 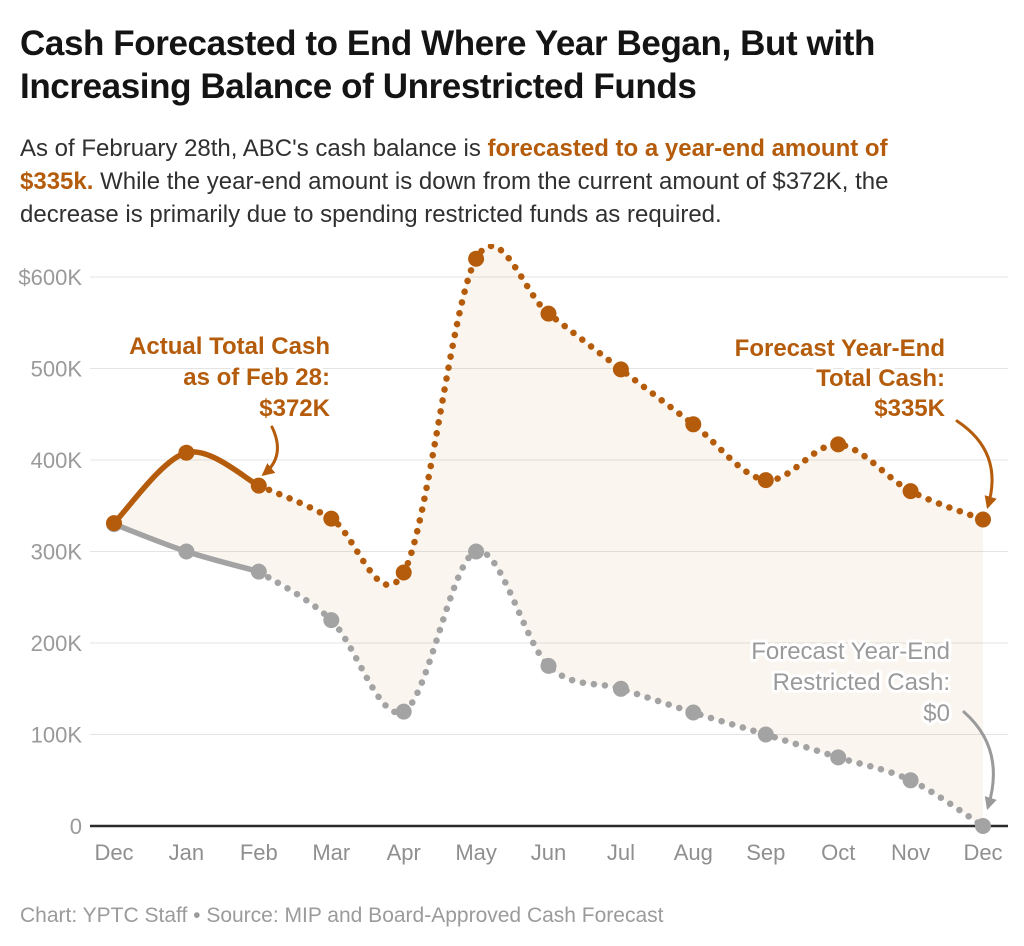 I want to click on y-tick-label-$600K: $600K, so click(x=50, y=277).